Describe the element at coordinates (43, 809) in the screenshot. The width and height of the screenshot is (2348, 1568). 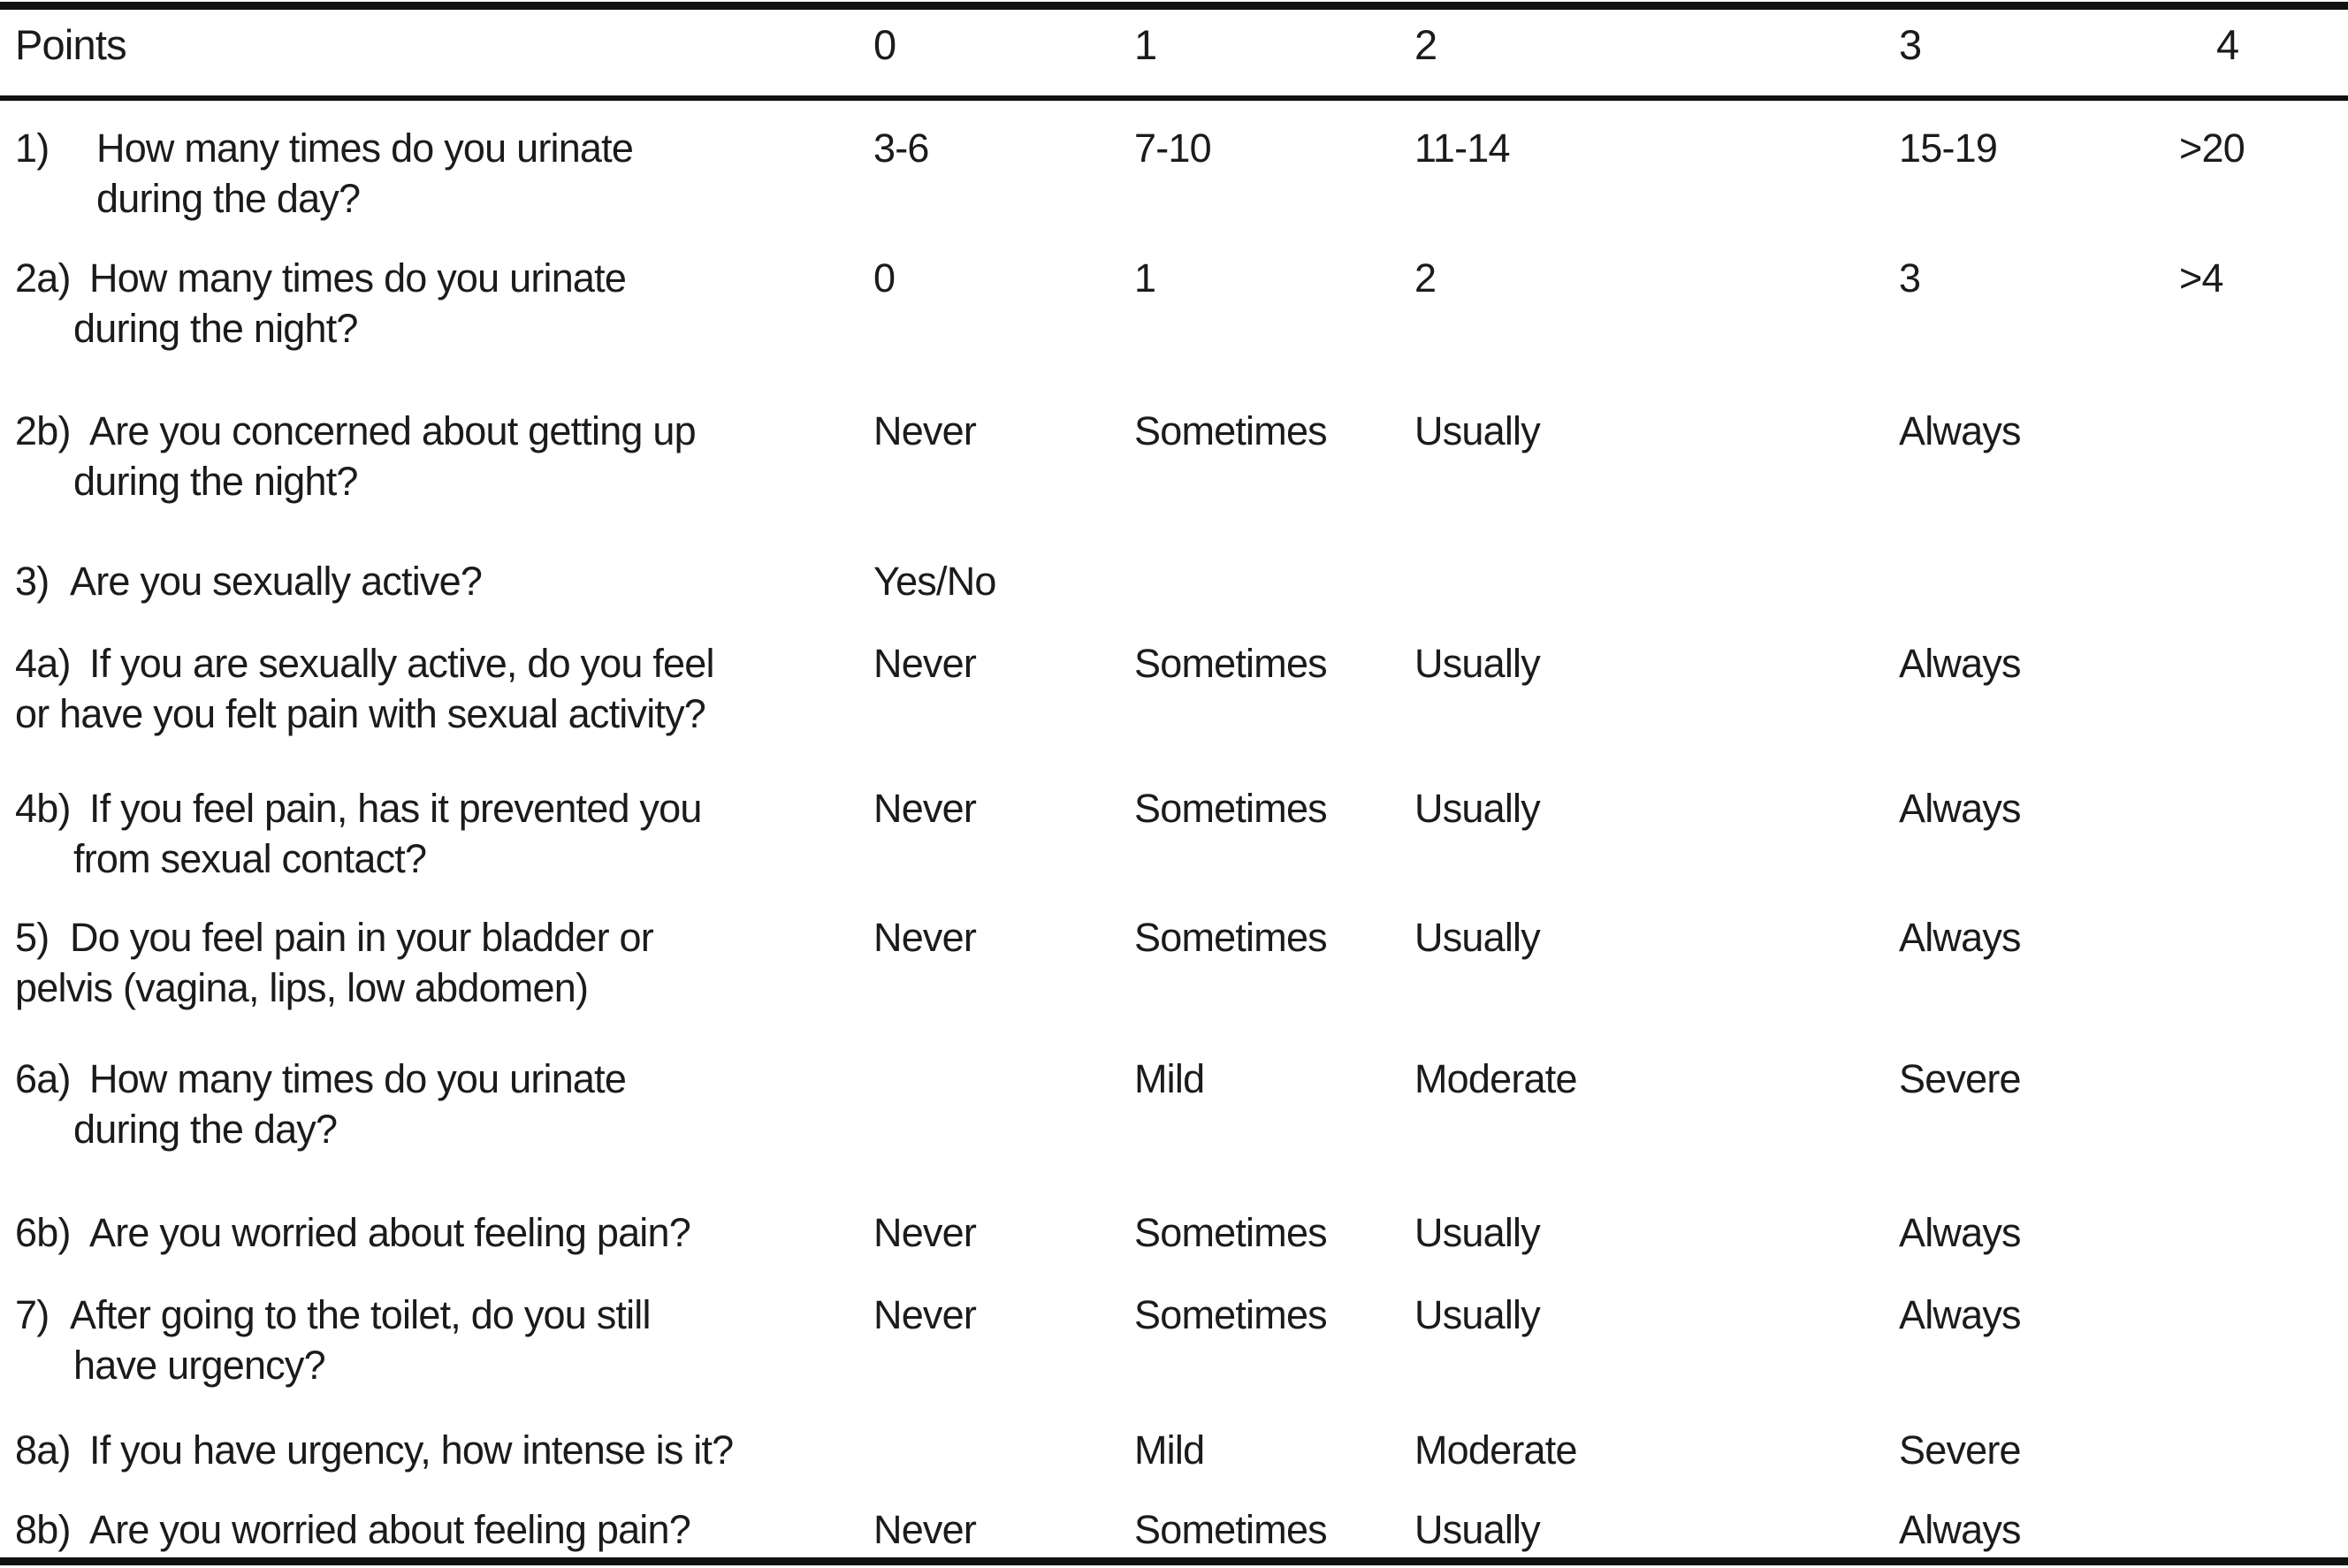
I see `question-number: 4b)` at that location.